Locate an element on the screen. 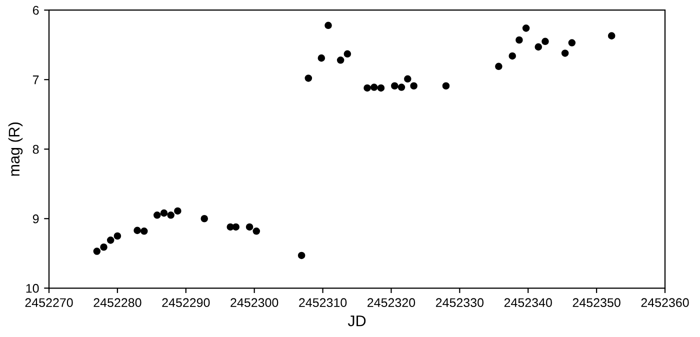 The width and height of the screenshot is (700, 337). y-tick-label: 7 is located at coordinates (35, 80).